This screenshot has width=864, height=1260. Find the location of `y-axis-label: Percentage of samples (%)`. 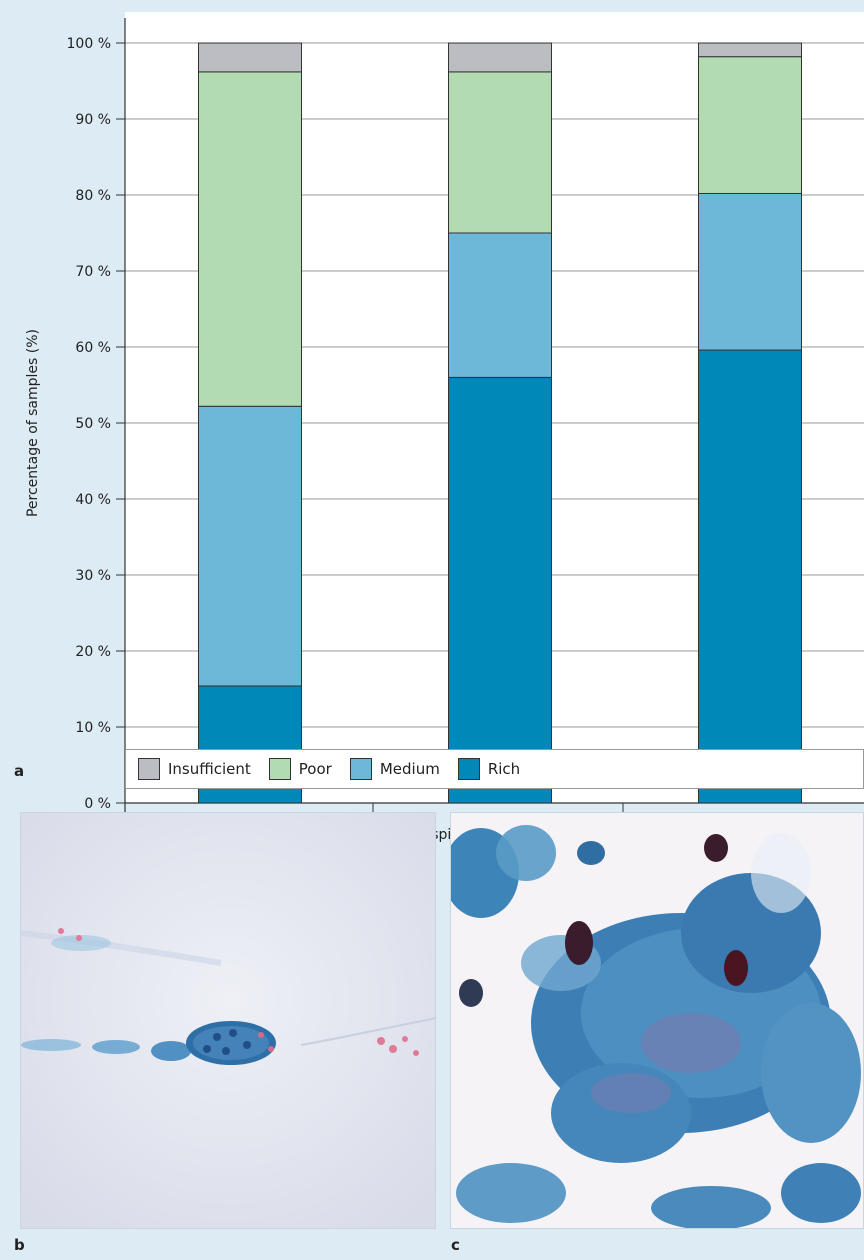

y-axis-label: Percentage of samples (%) is located at coordinates (33, 423).